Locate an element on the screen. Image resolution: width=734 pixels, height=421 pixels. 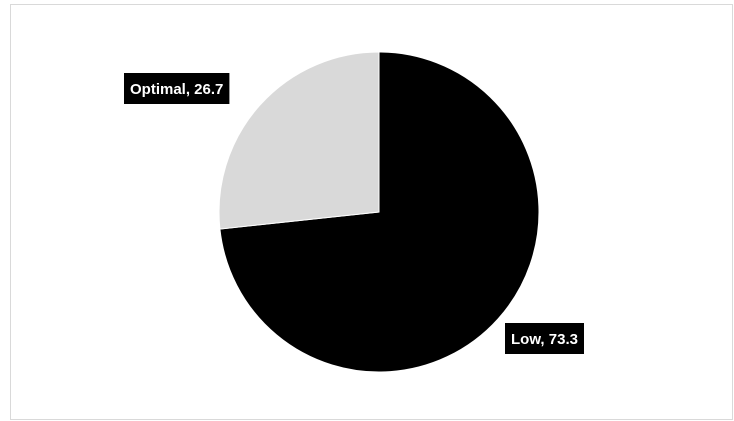
label-optimal: Optimal, 26.7 is located at coordinates (177, 88).